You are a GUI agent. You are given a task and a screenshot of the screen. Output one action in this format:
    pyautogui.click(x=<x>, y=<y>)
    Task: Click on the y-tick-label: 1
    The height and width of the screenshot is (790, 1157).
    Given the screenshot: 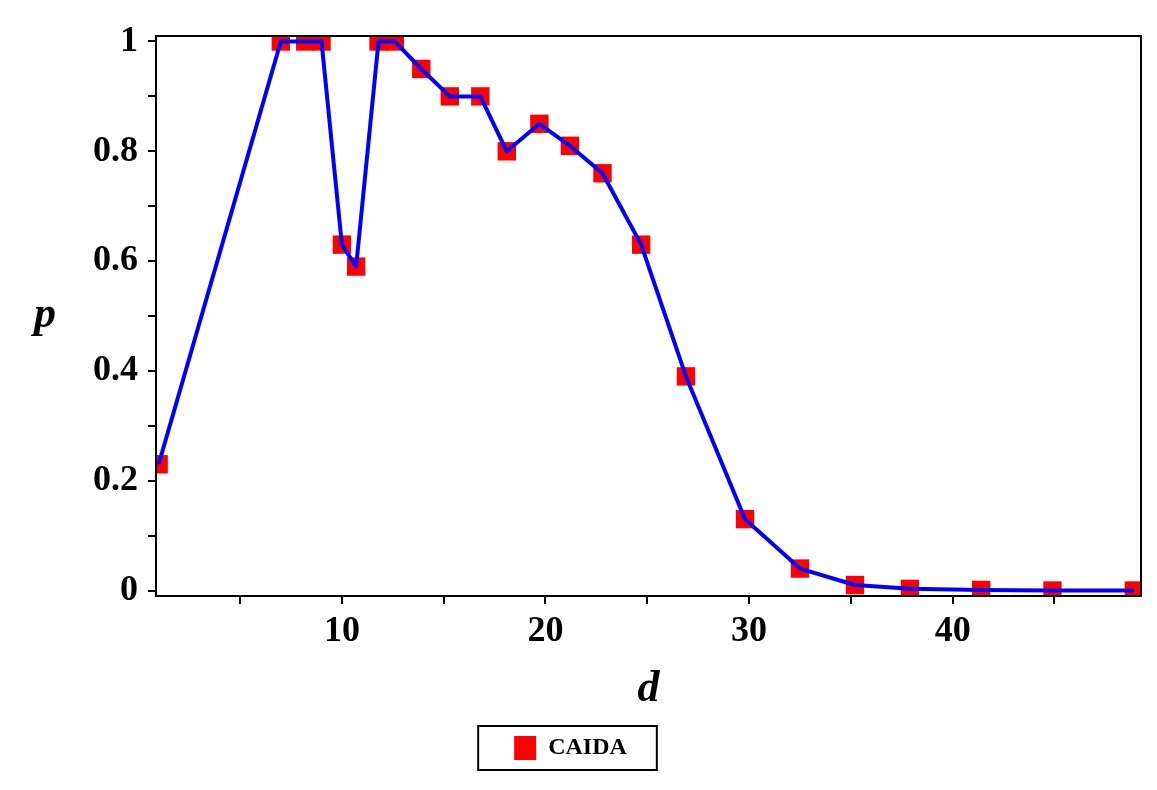 What is the action you would take?
    pyautogui.click(x=129, y=38)
    